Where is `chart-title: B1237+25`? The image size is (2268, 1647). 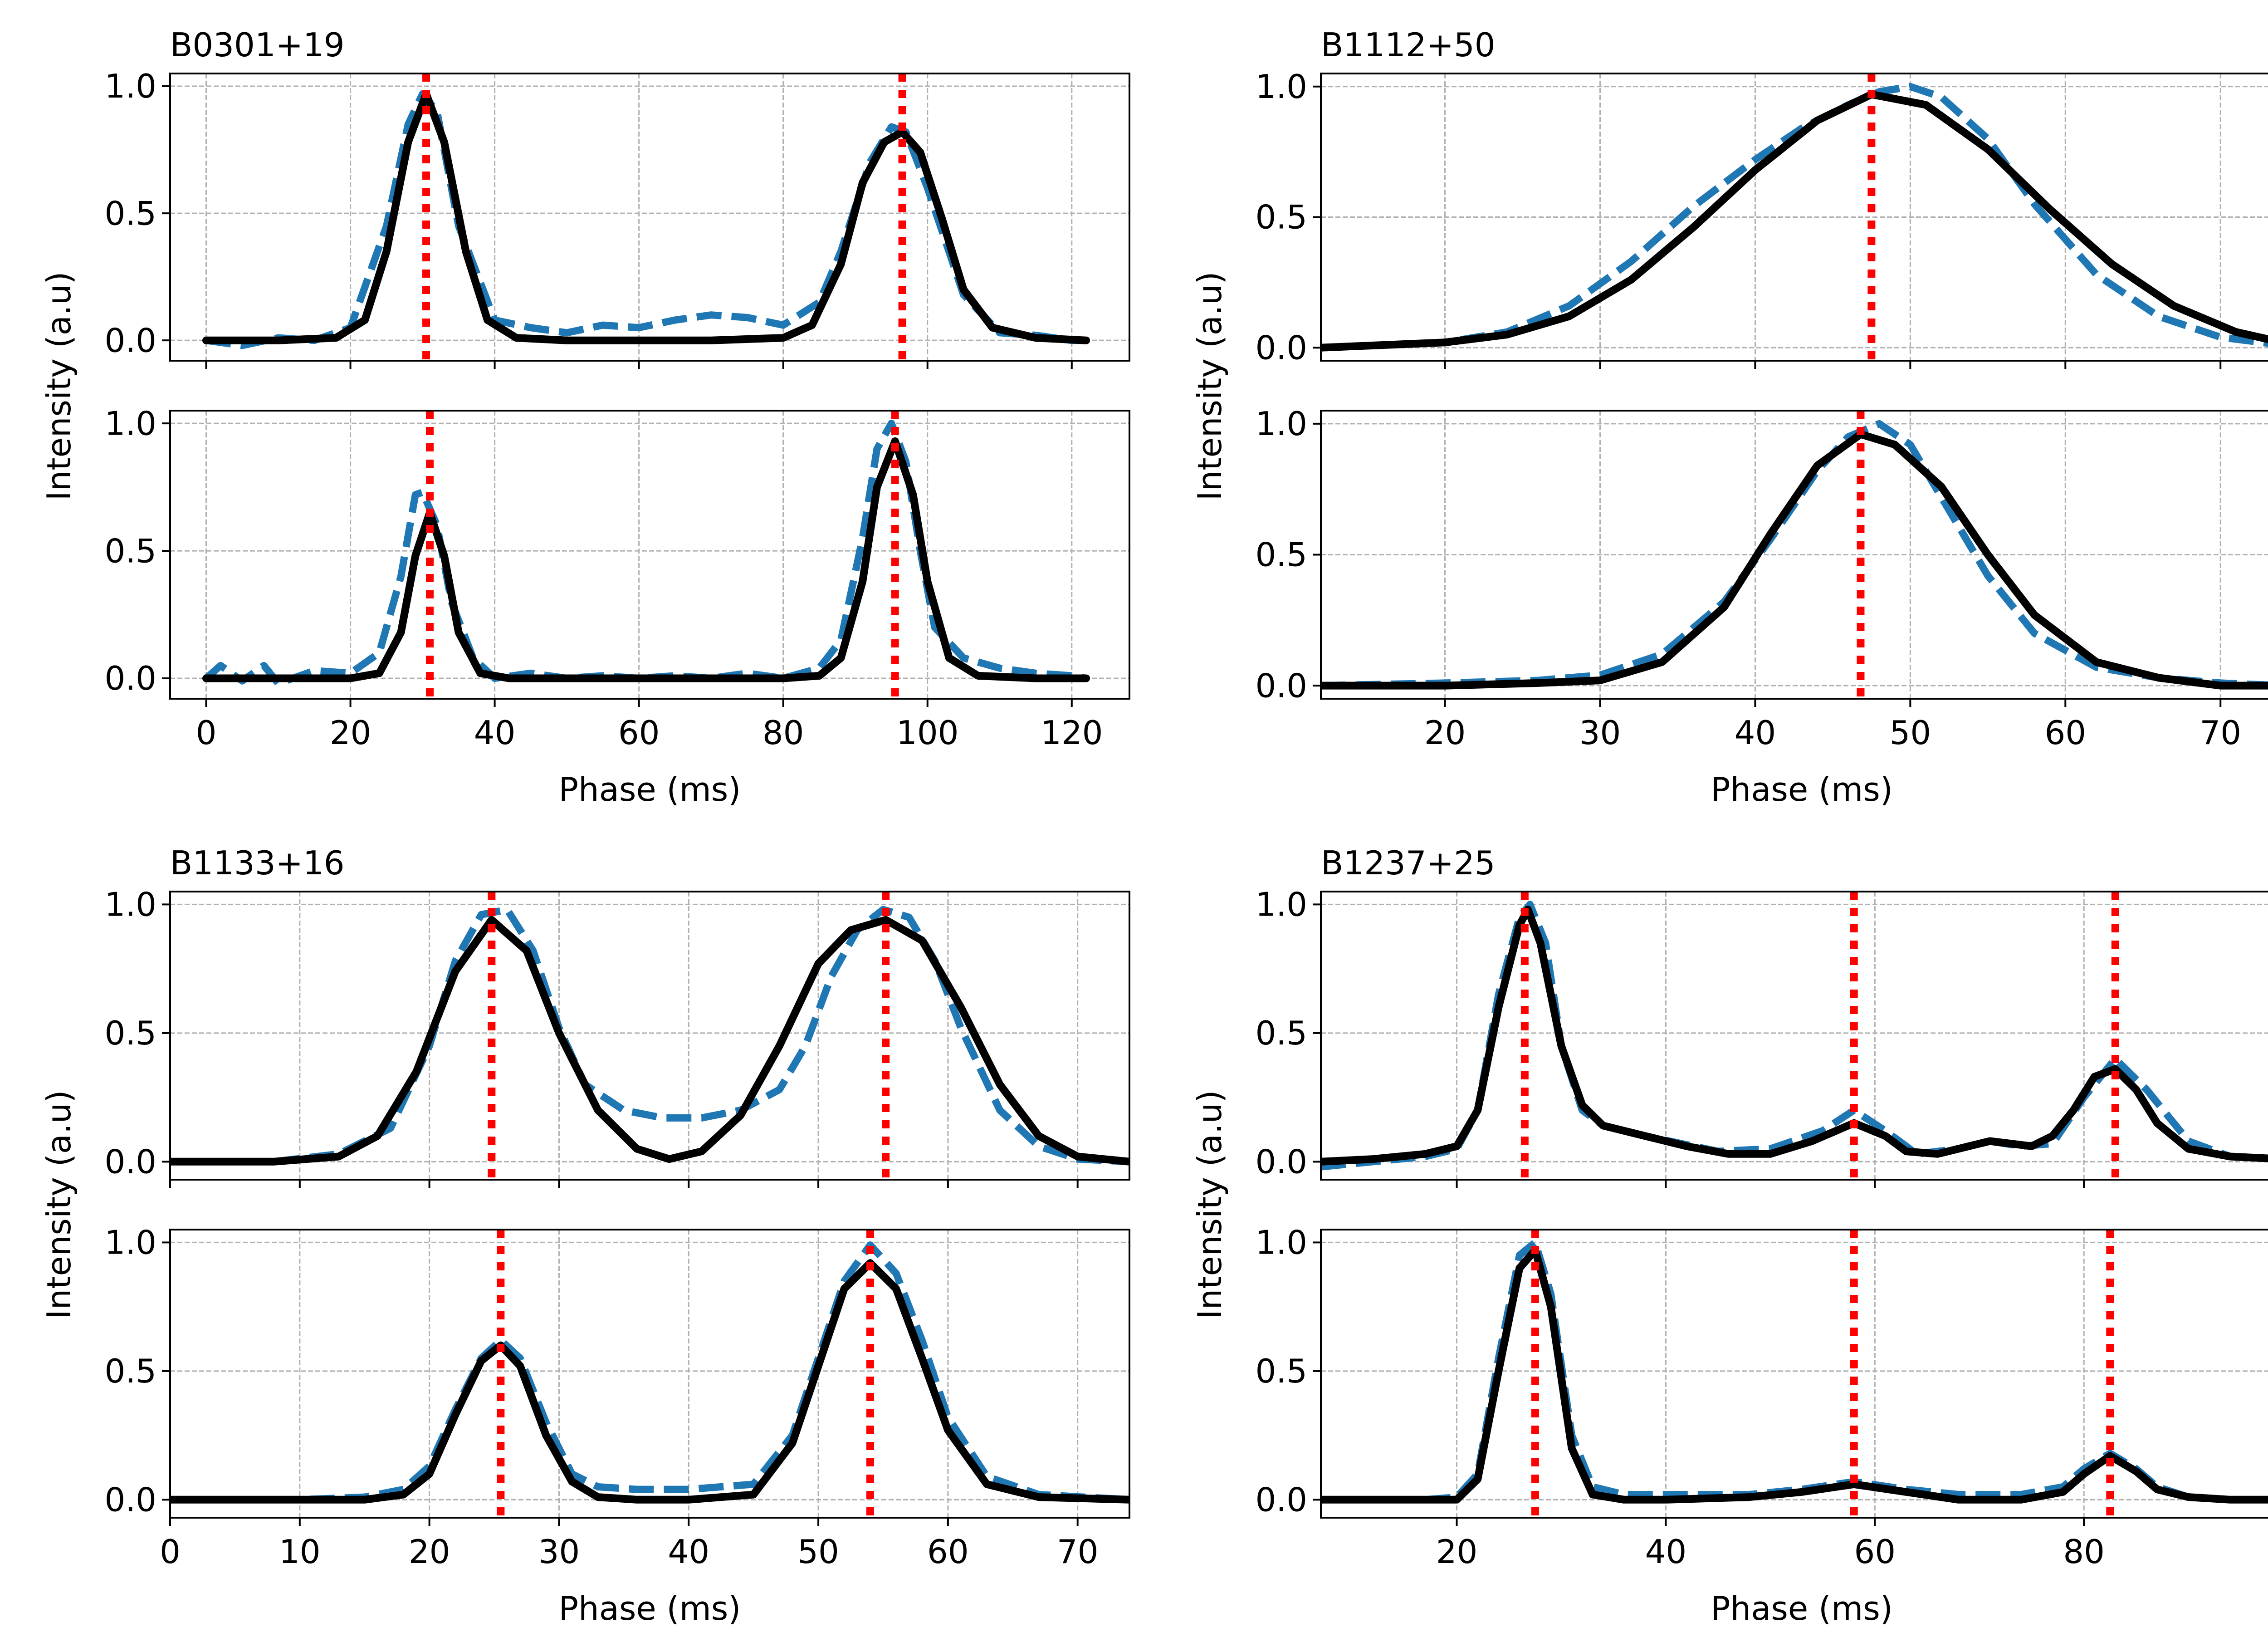
chart-title: B1237+25 is located at coordinates (1409, 863).